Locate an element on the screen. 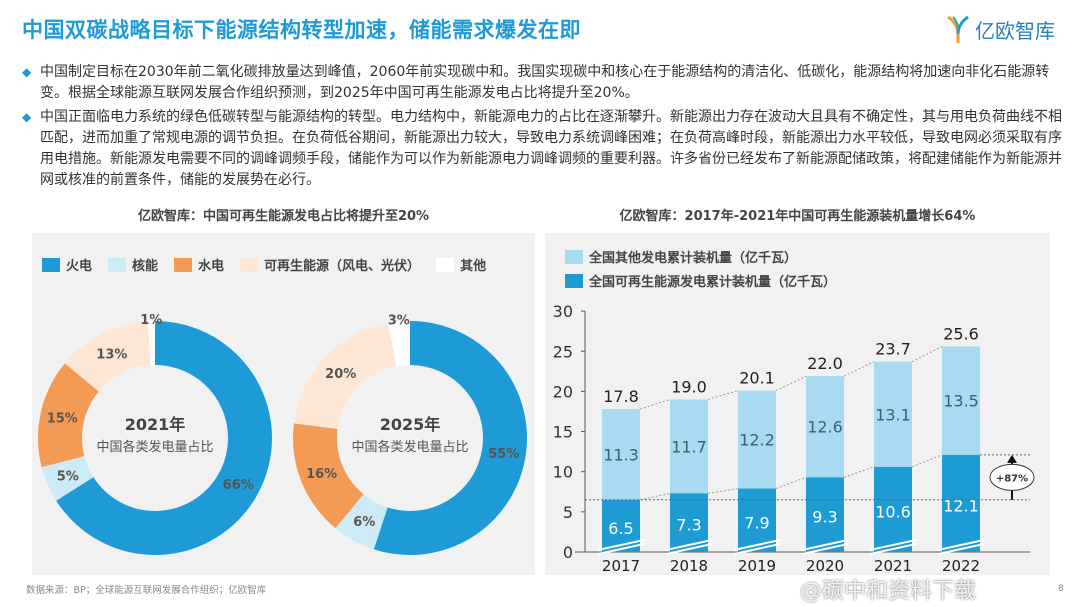  legend-label: 其他 is located at coordinates (473, 266).